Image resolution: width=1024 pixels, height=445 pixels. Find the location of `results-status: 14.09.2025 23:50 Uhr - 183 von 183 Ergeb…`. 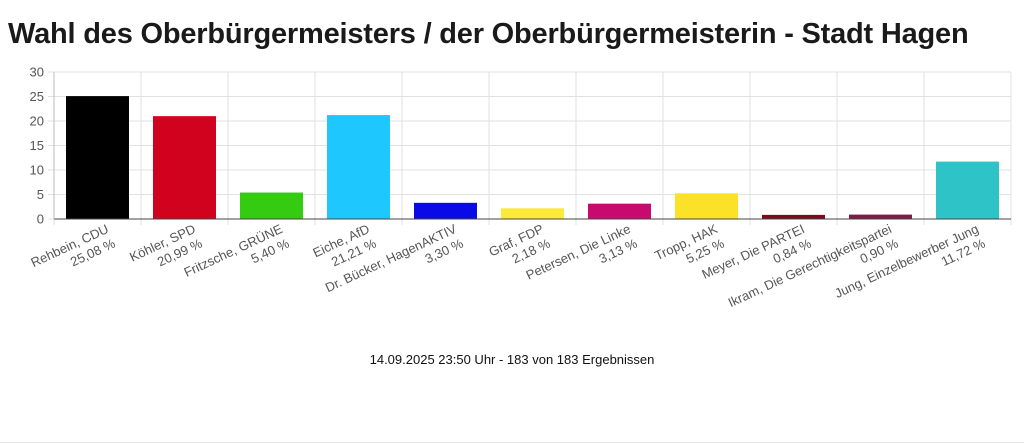

results-status: 14.09.2025 23:50 Uhr - 183 von 183 Ergeb… is located at coordinates (512, 359).